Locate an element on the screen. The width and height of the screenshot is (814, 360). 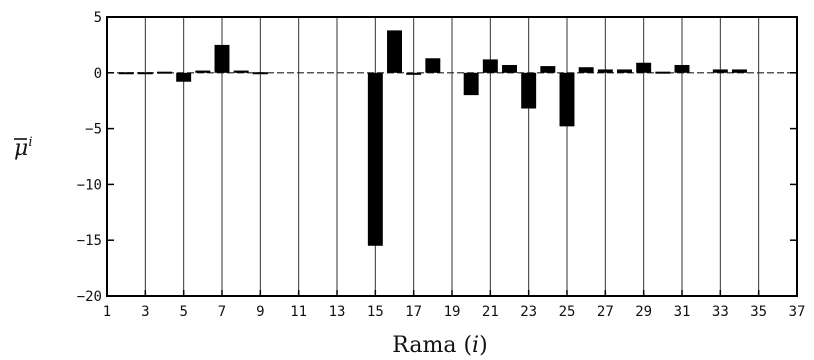
x-tick-label-27: 27 is located at coordinates (605, 312).